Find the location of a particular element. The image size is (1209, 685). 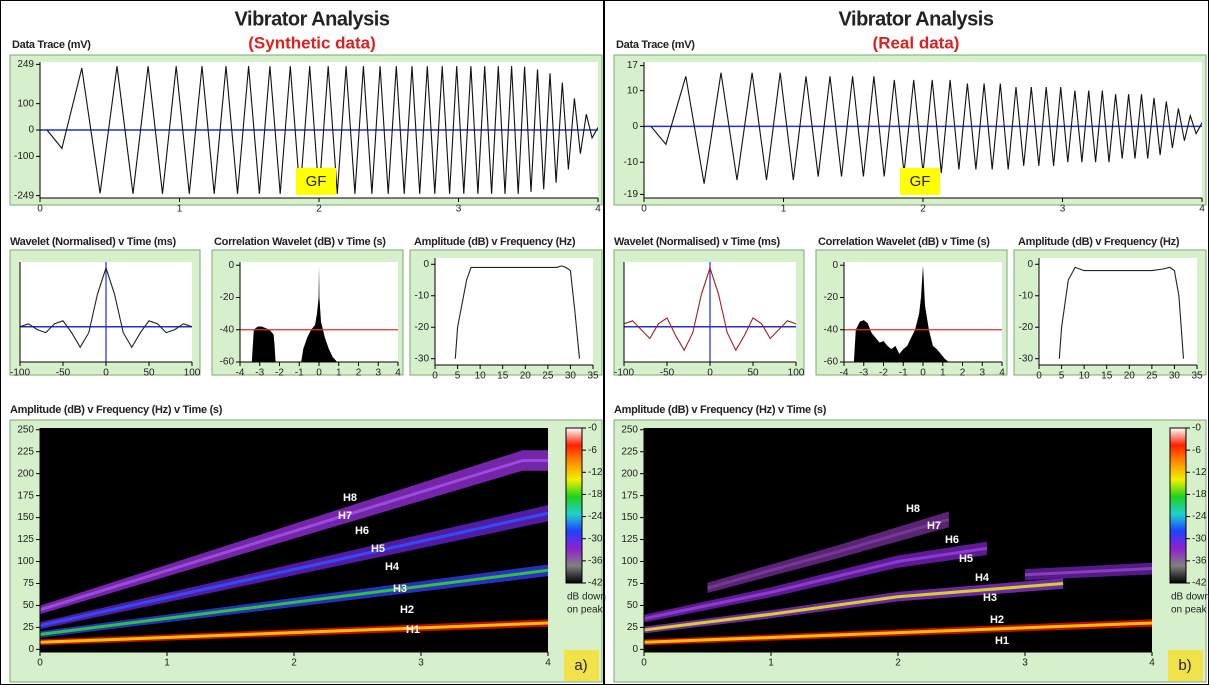

harmonic-label: H4 is located at coordinates (392, 567).